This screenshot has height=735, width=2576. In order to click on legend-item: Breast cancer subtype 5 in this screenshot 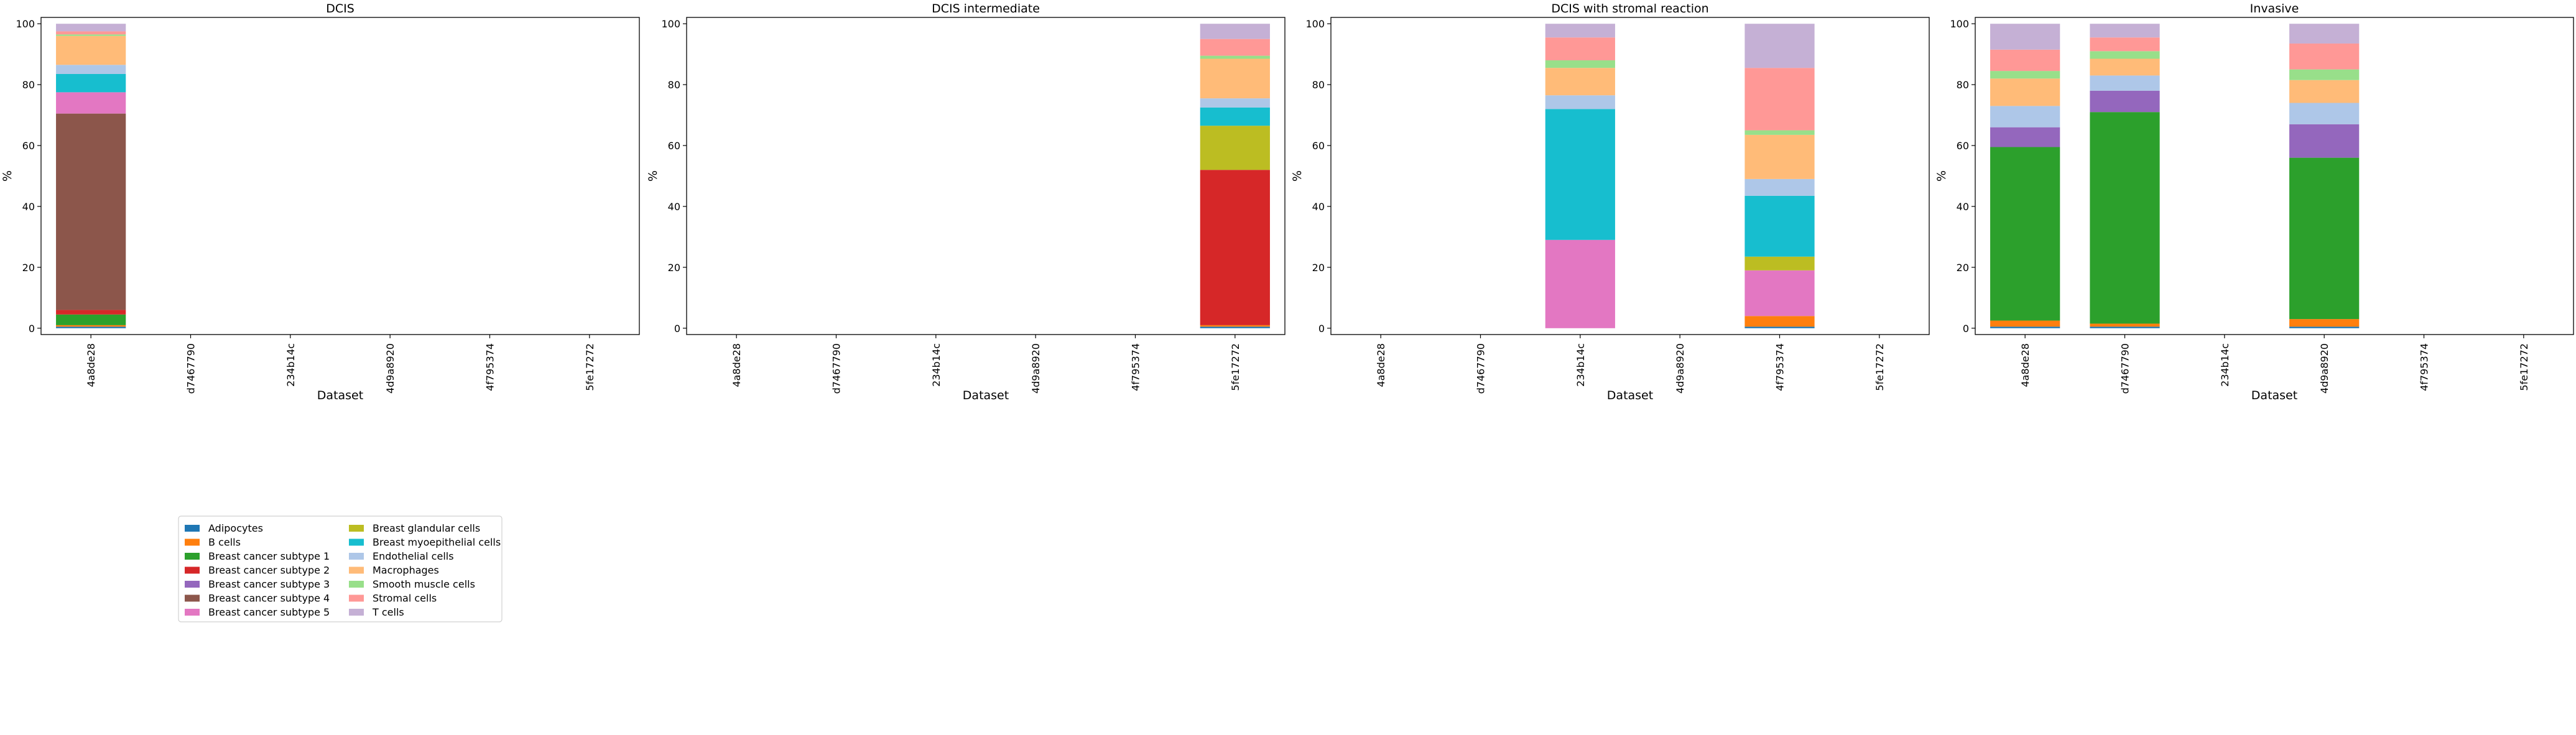, I will do `click(258, 612)`.